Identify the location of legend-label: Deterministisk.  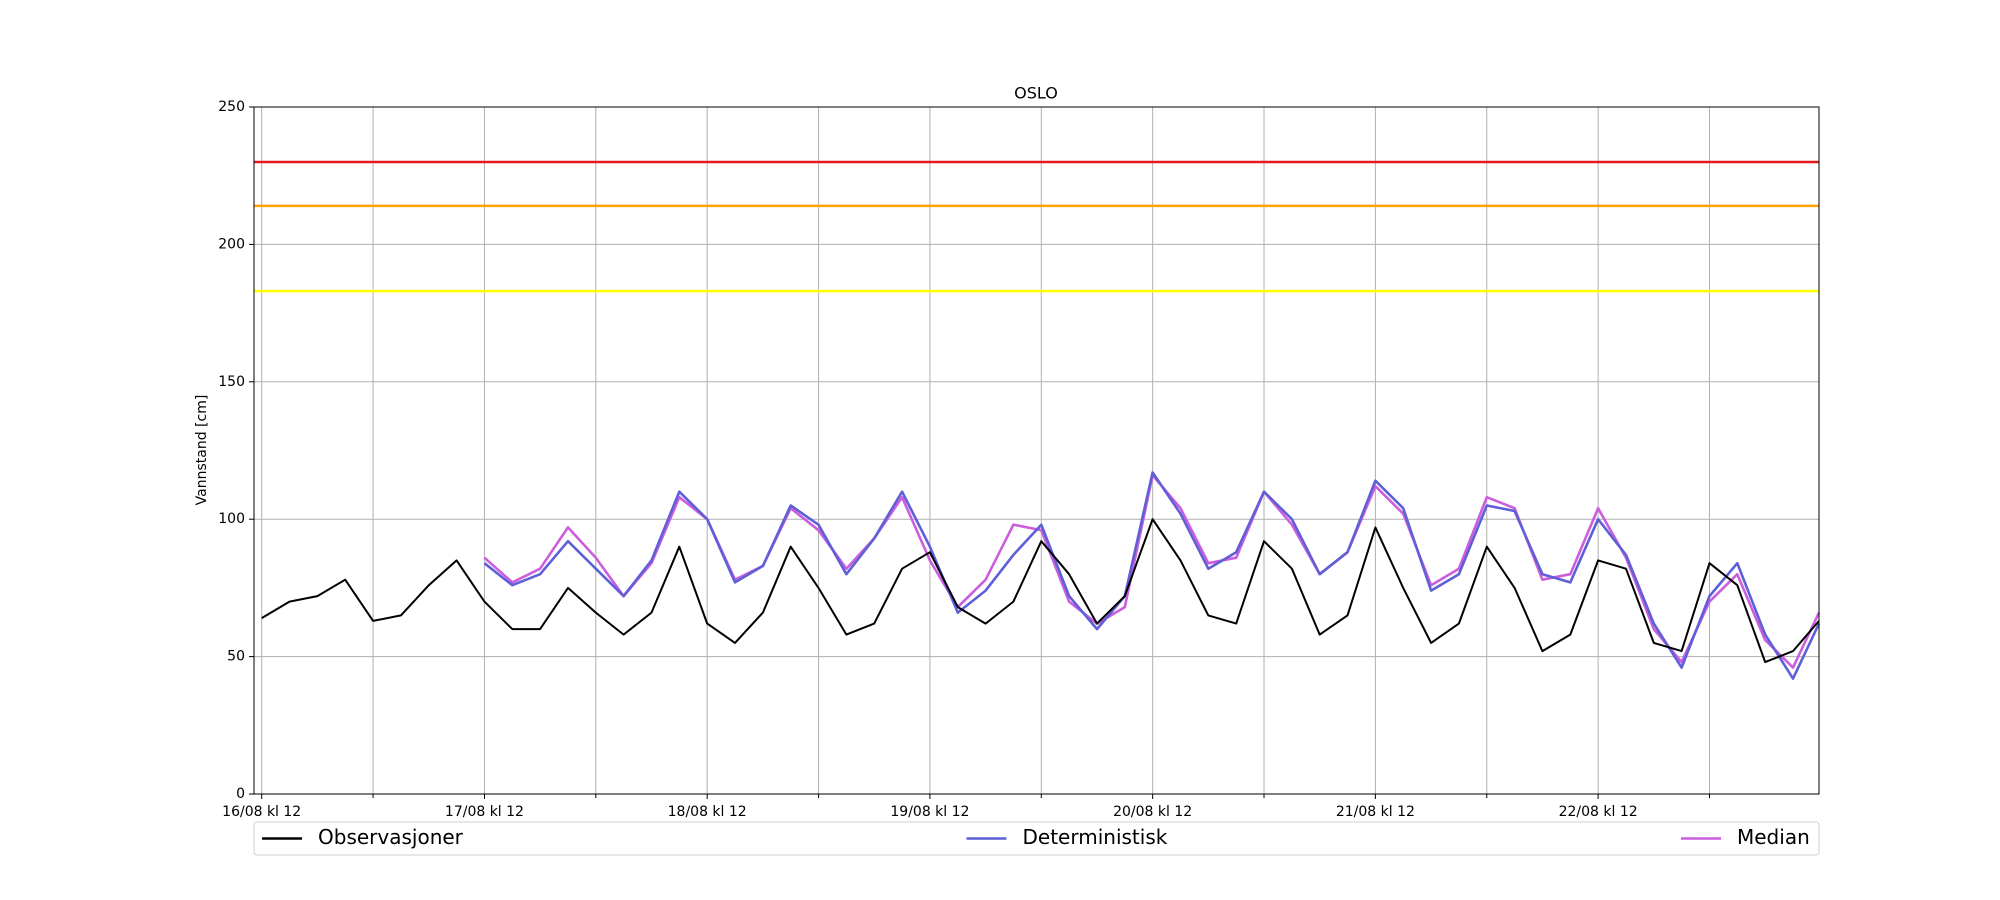
(1095, 837).